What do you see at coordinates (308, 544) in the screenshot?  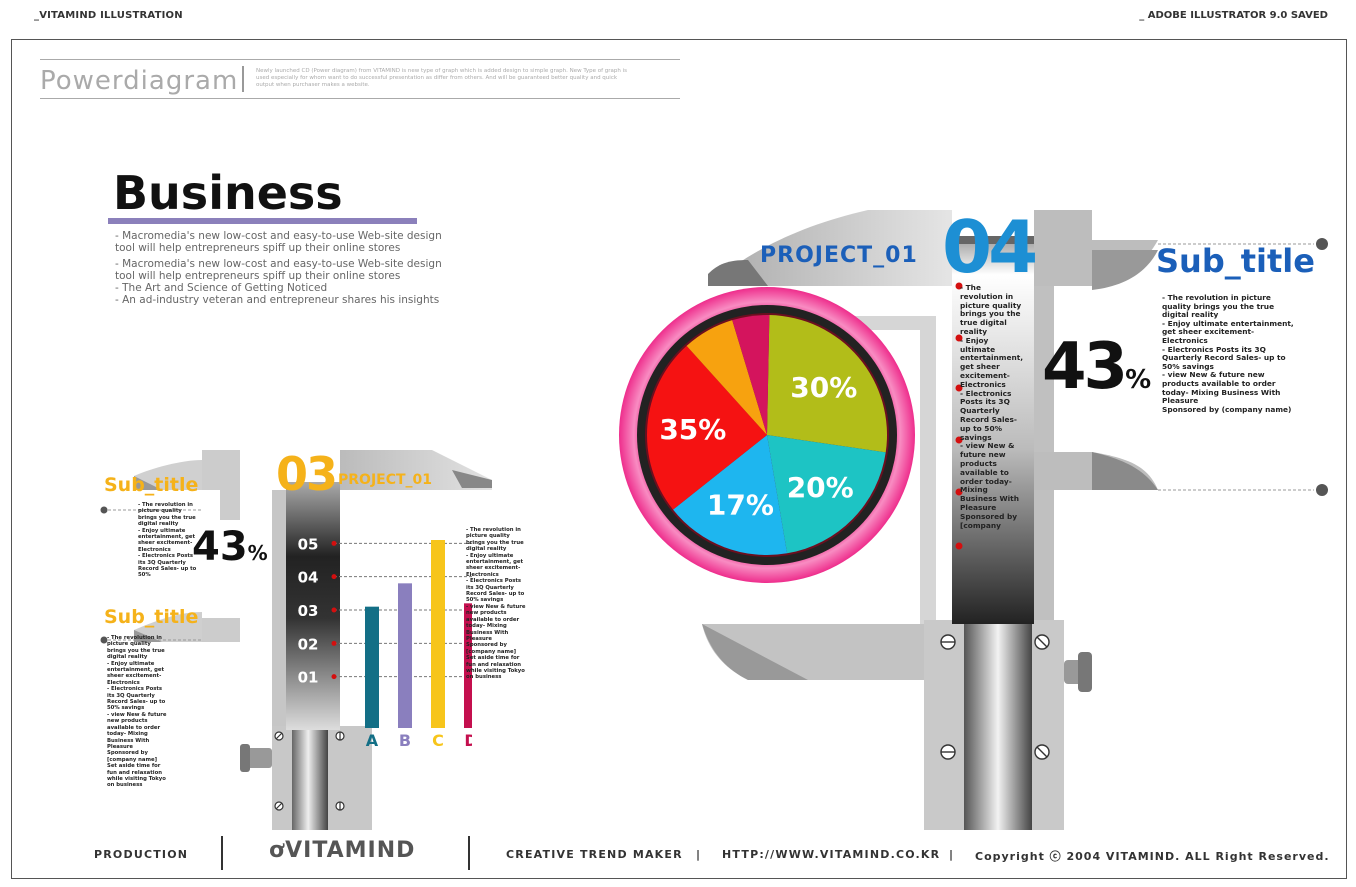 I see `y-tick-label: 05` at bounding box center [308, 544].